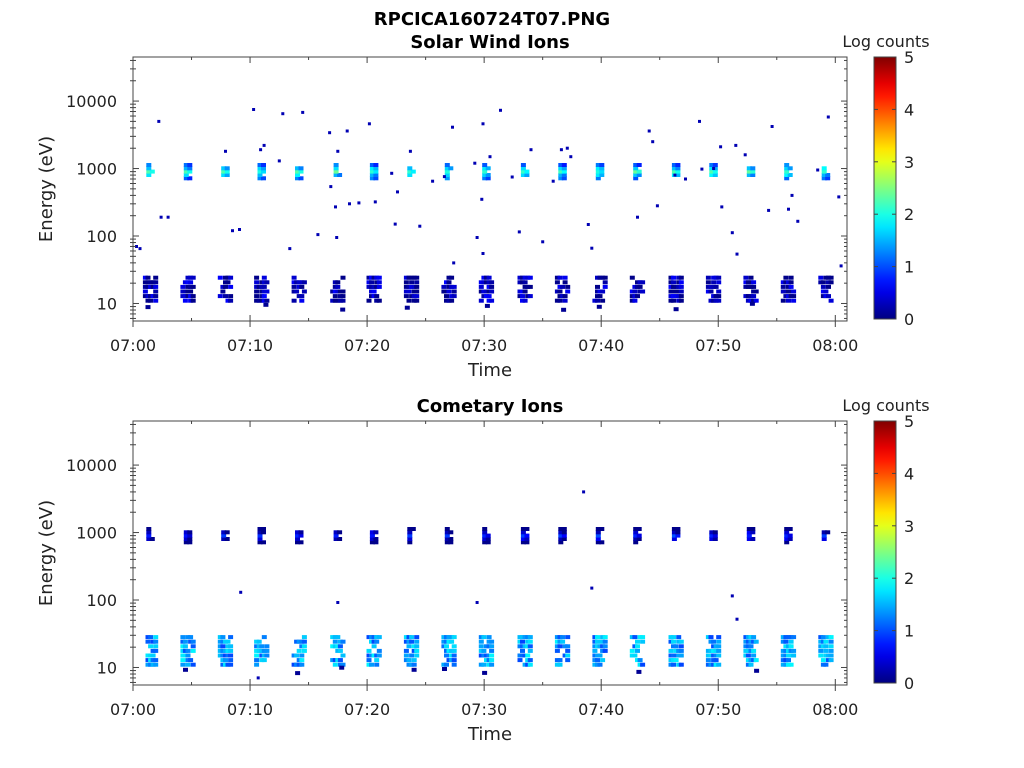 Image resolution: width=1024 pixels, height=768 pixels. What do you see at coordinates (133, 345) in the screenshot?
I see `x-tick-label: 07:00` at bounding box center [133, 345].